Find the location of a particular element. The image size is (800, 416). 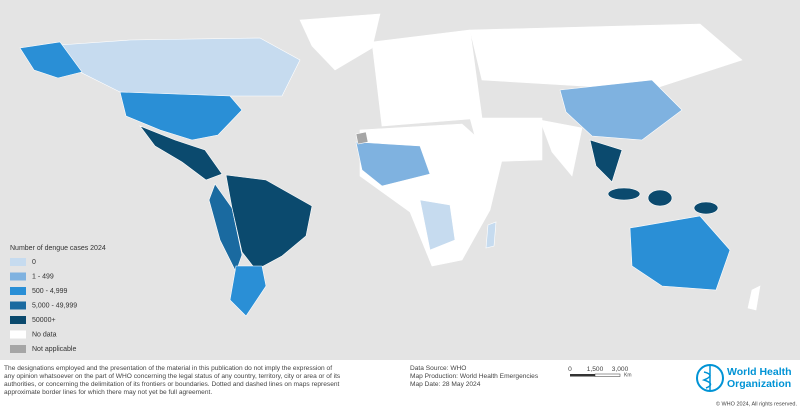

southeast-asia is located at coordinates (606, 161).